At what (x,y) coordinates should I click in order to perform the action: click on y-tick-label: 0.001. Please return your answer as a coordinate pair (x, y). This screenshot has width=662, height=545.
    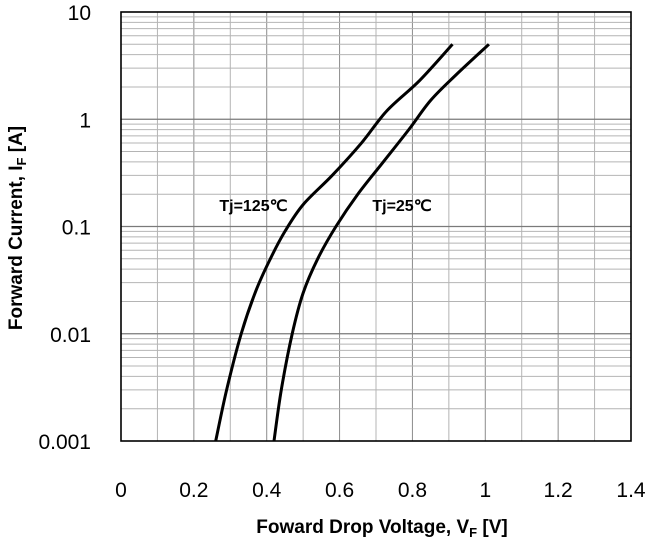
    Looking at the image, I should click on (64, 442).